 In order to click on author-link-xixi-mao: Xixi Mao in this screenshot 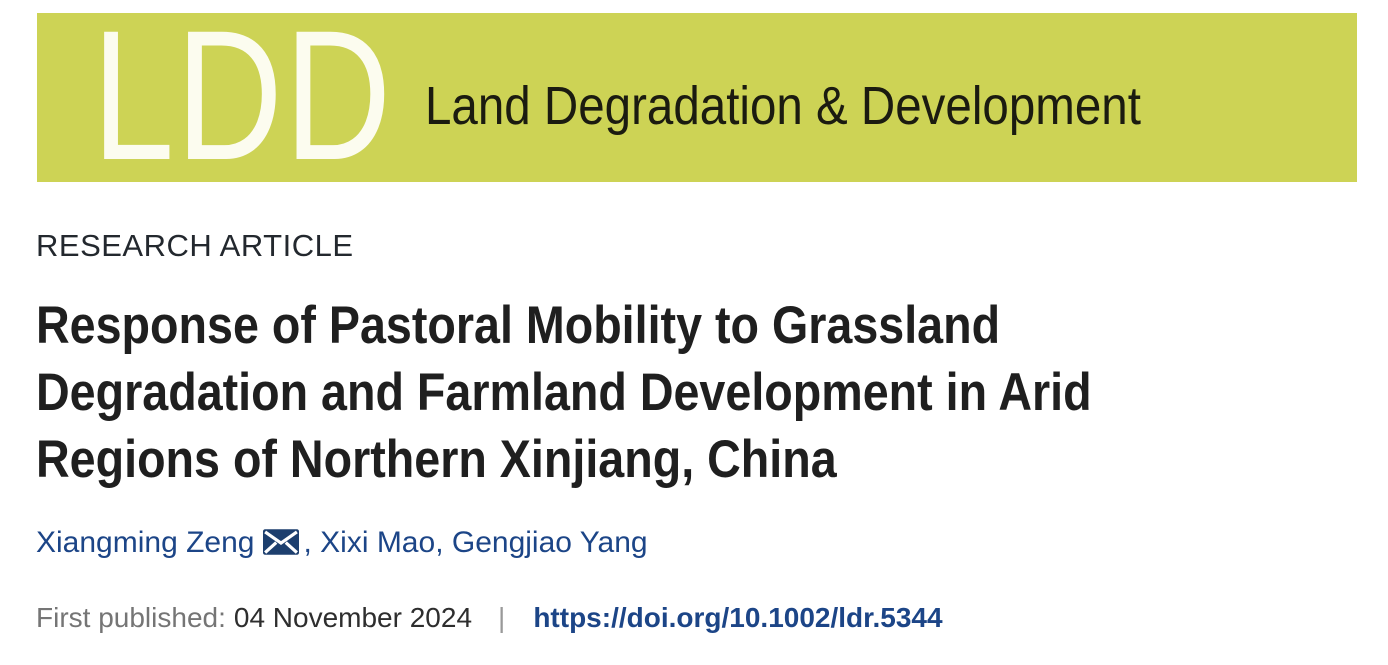, I will do `click(378, 542)`.